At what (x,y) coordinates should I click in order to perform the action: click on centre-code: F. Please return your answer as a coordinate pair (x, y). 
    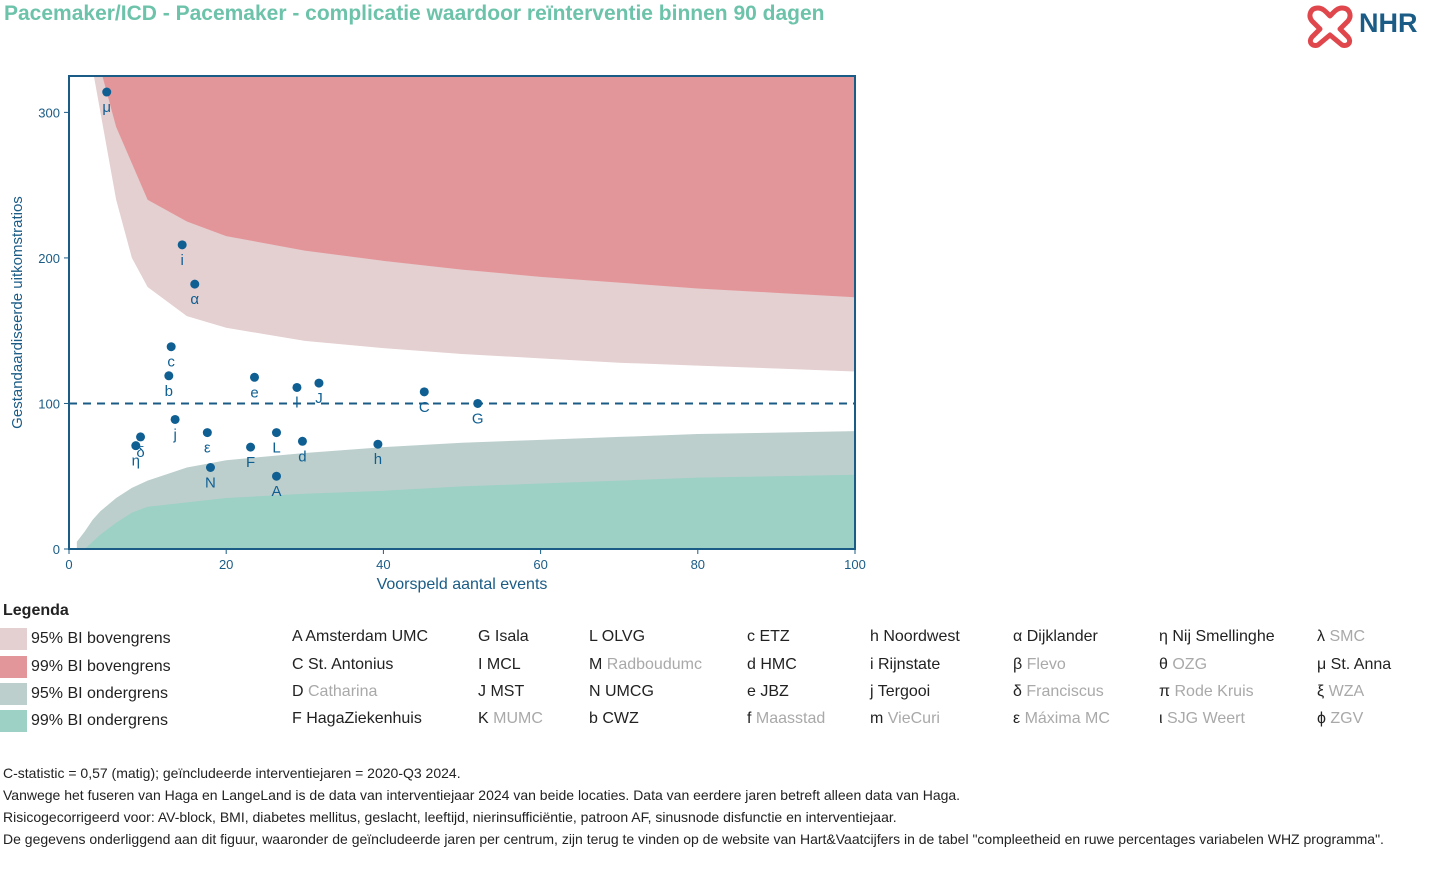
    Looking at the image, I should click on (299, 718).